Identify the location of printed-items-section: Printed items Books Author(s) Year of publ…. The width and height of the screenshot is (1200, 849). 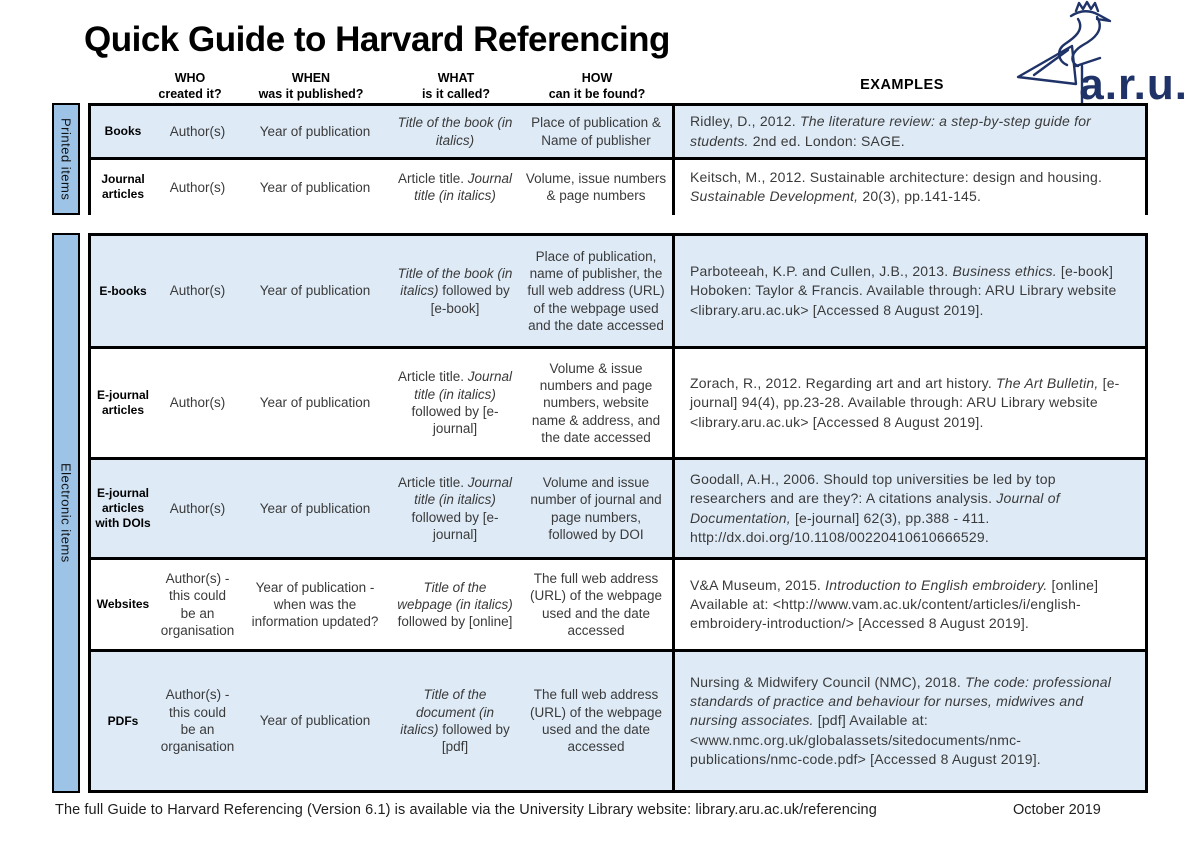
(600, 159).